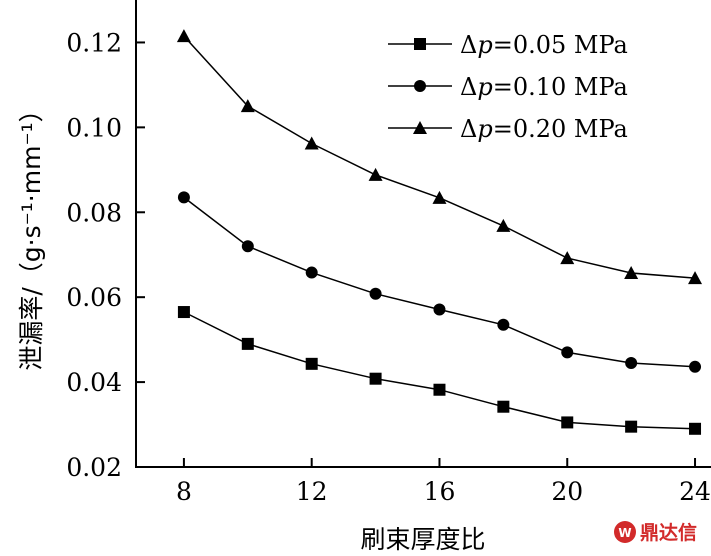  Describe the element at coordinates (668, 532) in the screenshot. I see `watermark-text: 鼎达信` at that location.